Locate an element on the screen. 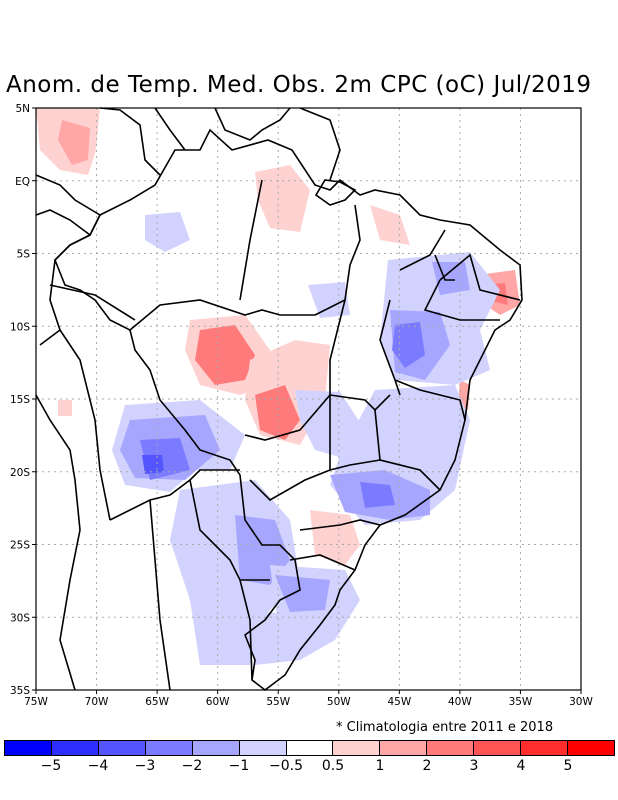 Image resolution: width=618 pixels, height=800 pixels. colorbar-label: −1 is located at coordinates (239, 766).